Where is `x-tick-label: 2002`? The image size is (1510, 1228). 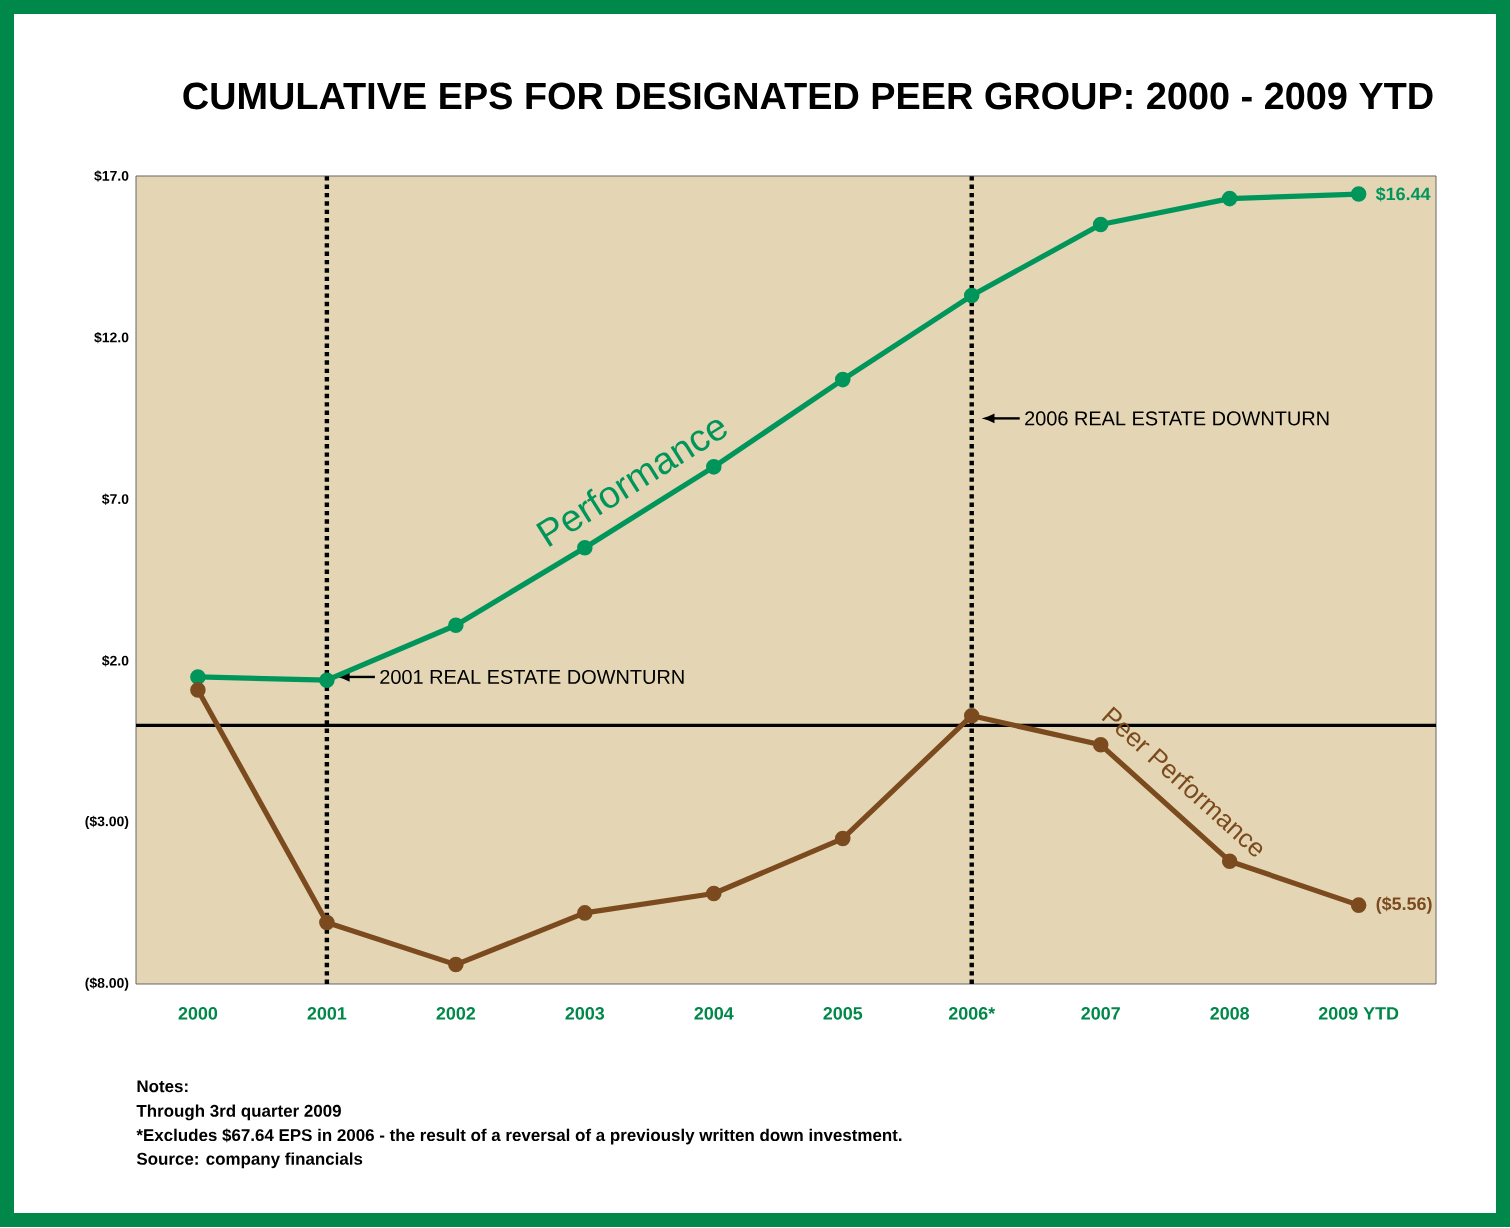 x-tick-label: 2002 is located at coordinates (456, 1013).